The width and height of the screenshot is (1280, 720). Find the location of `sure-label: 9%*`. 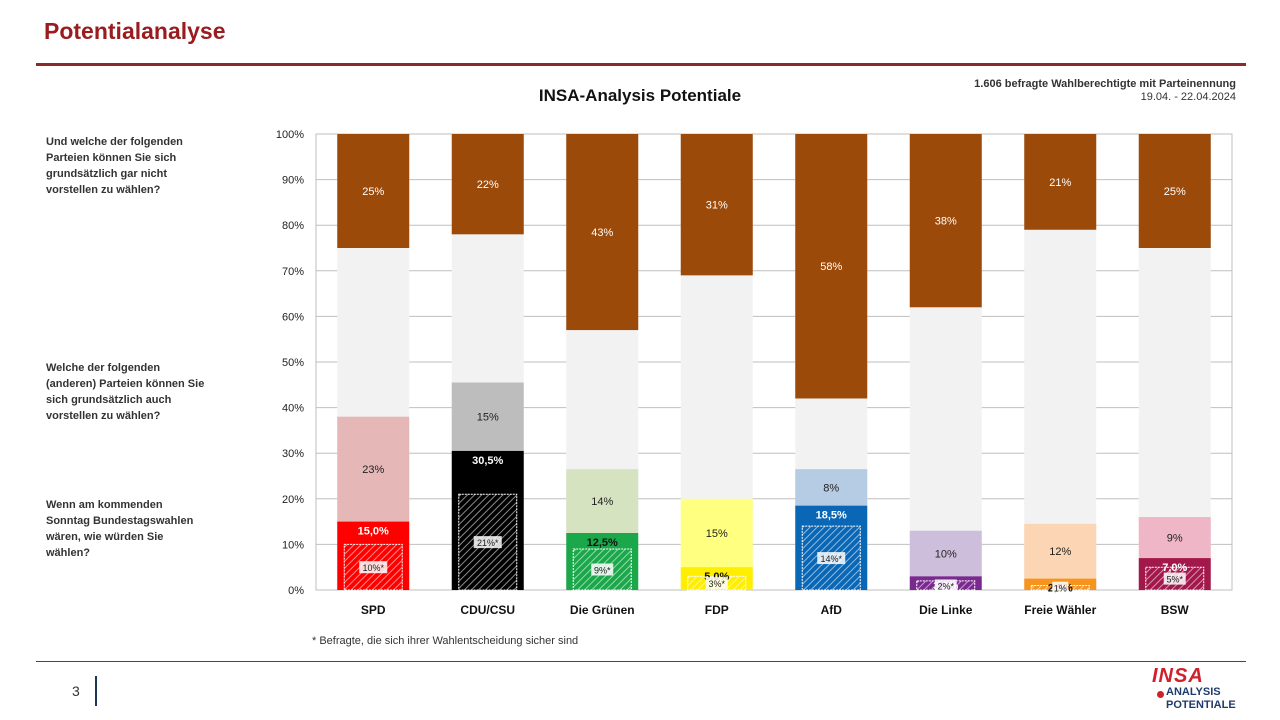

sure-label: 9%* is located at coordinates (602, 570).